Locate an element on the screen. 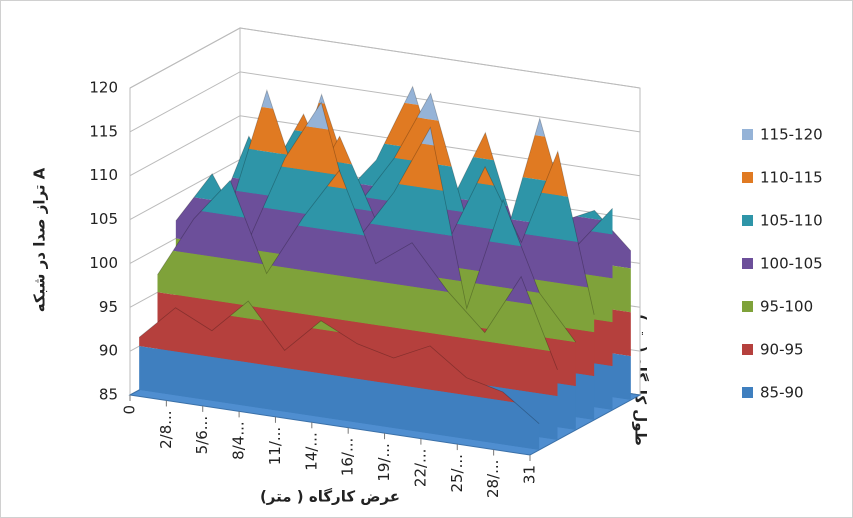  y-tick-label: 115 is located at coordinates (103, 131).